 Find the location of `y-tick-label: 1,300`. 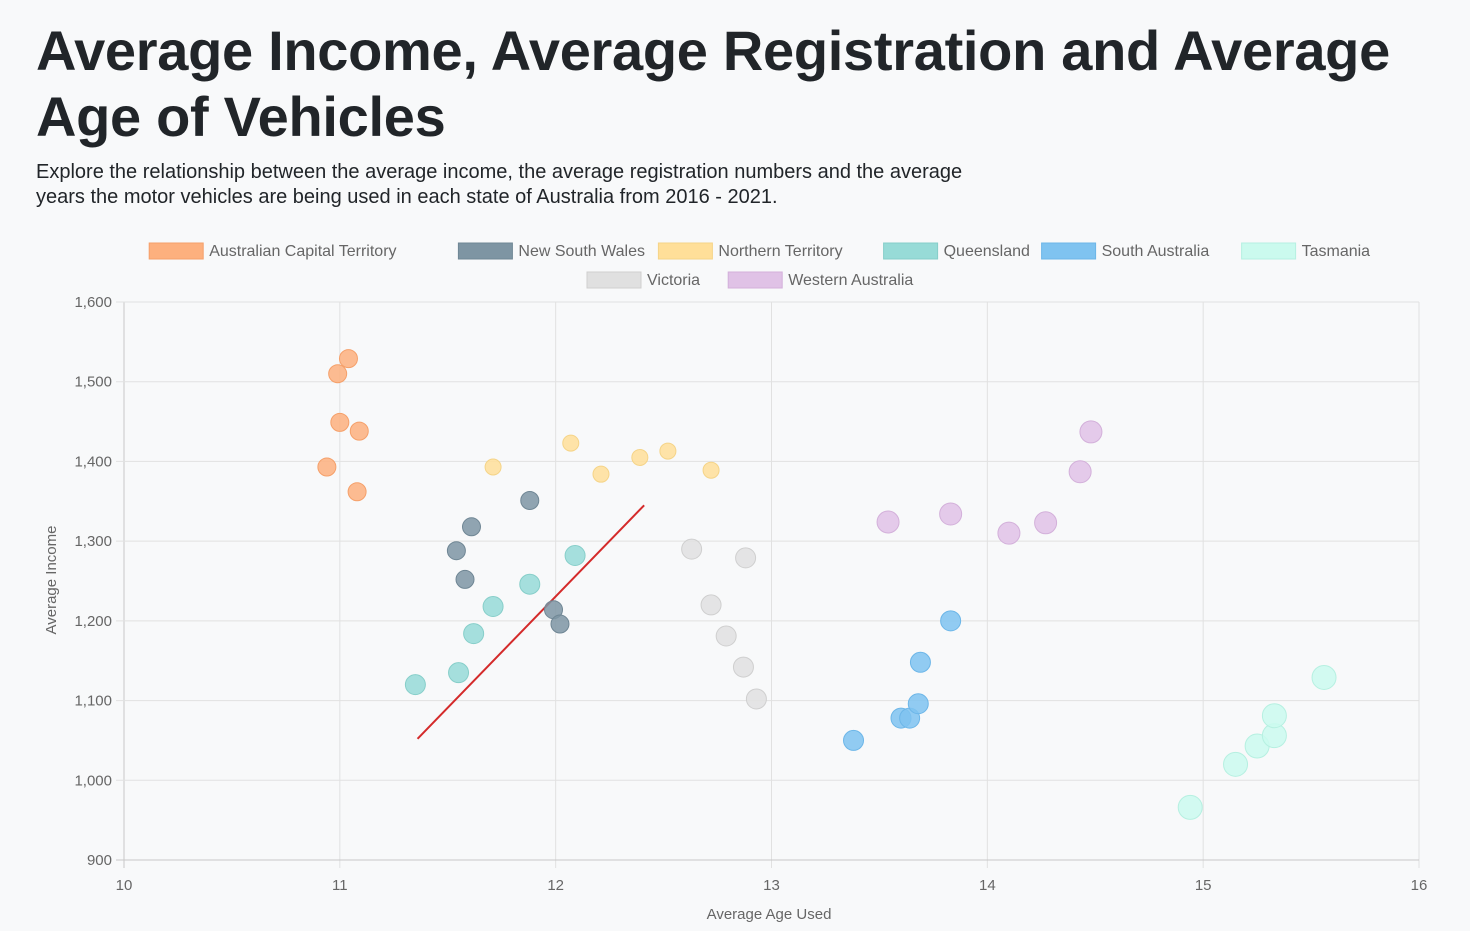

y-tick-label: 1,300 is located at coordinates (93, 541).